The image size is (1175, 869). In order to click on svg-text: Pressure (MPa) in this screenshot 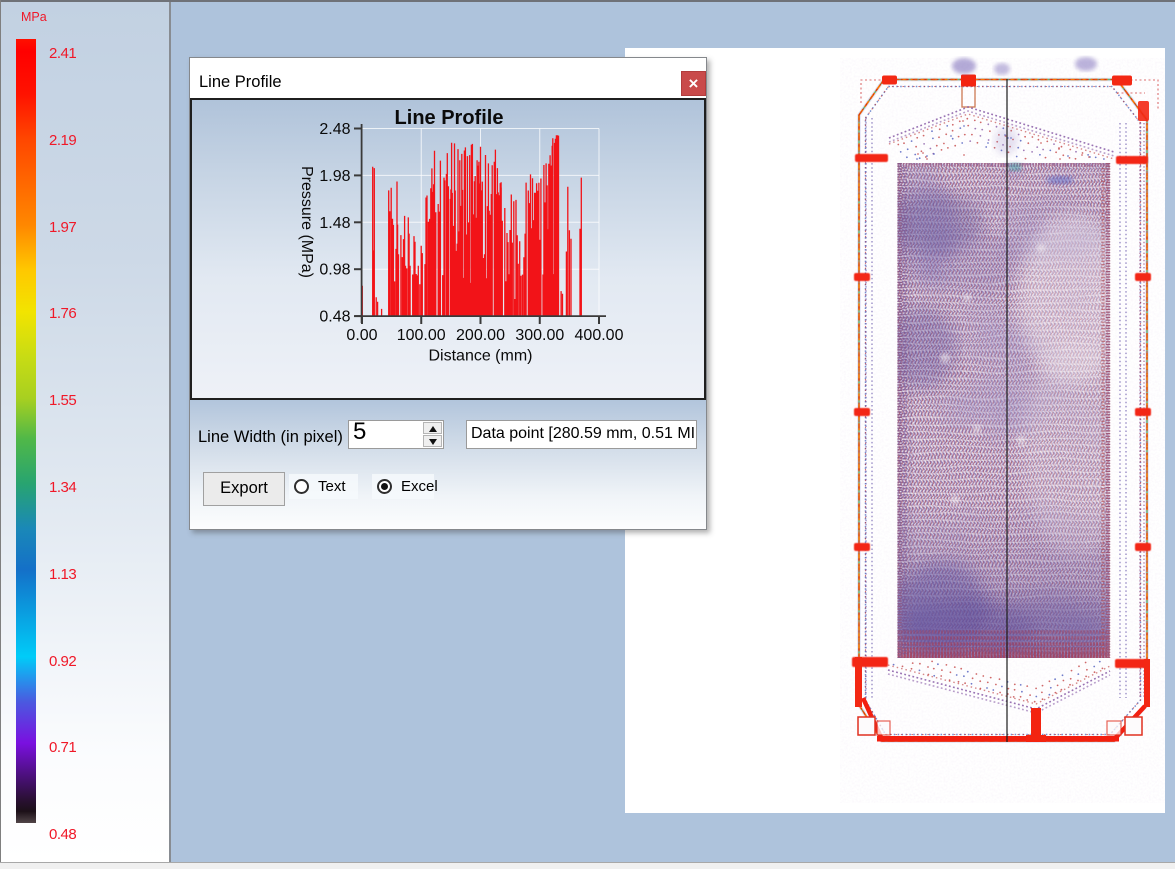, I will do `click(306, 222)`.